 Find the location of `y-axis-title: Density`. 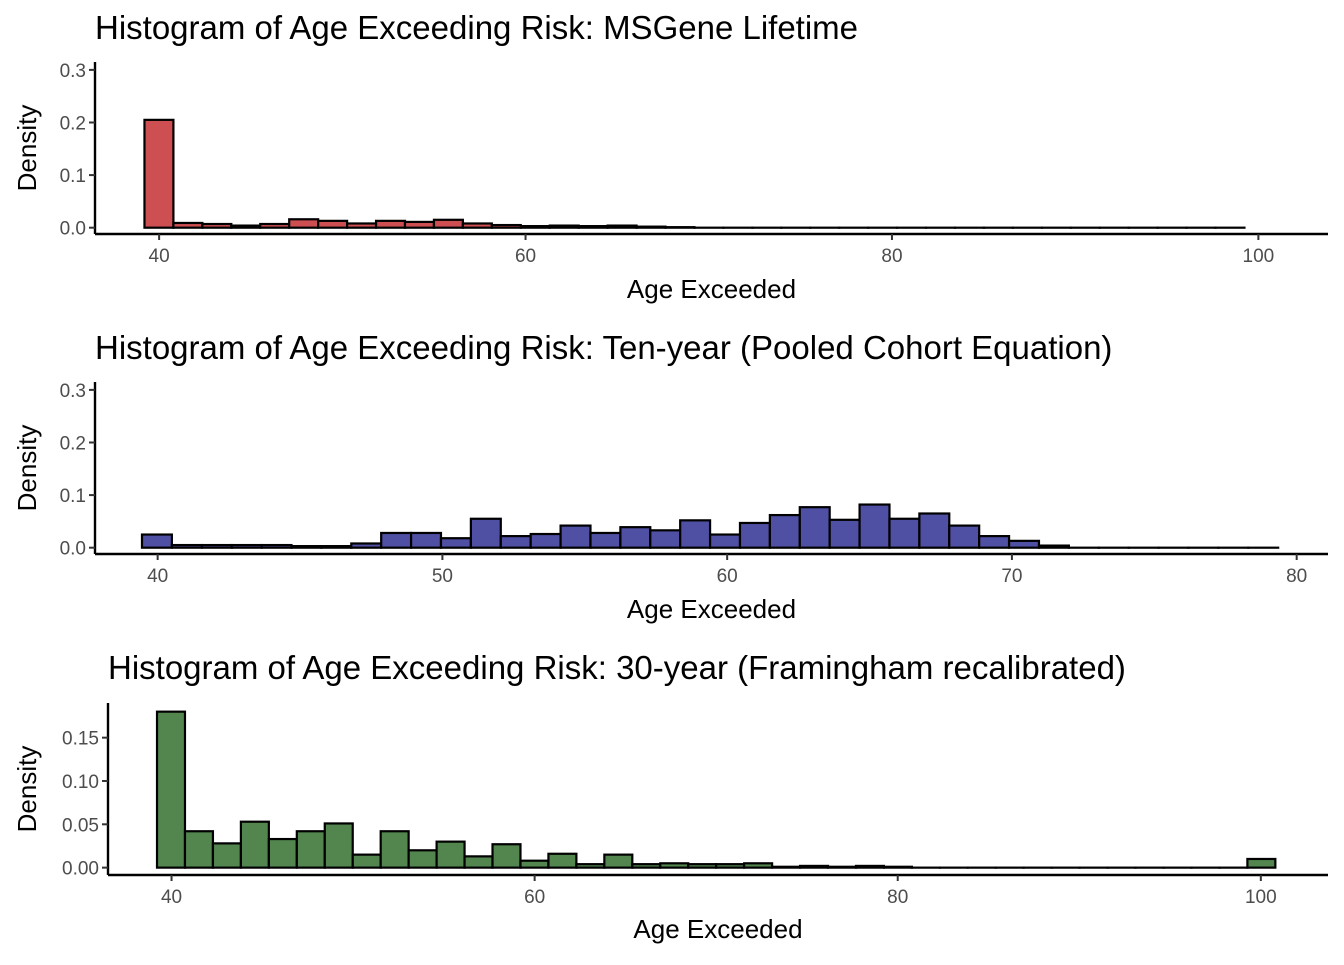

y-axis-title: Density is located at coordinates (27, 148).